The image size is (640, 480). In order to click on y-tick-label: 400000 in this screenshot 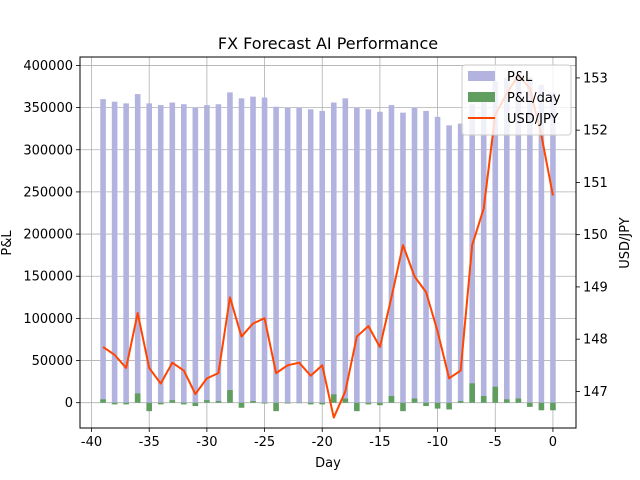, I will do `click(48, 66)`.